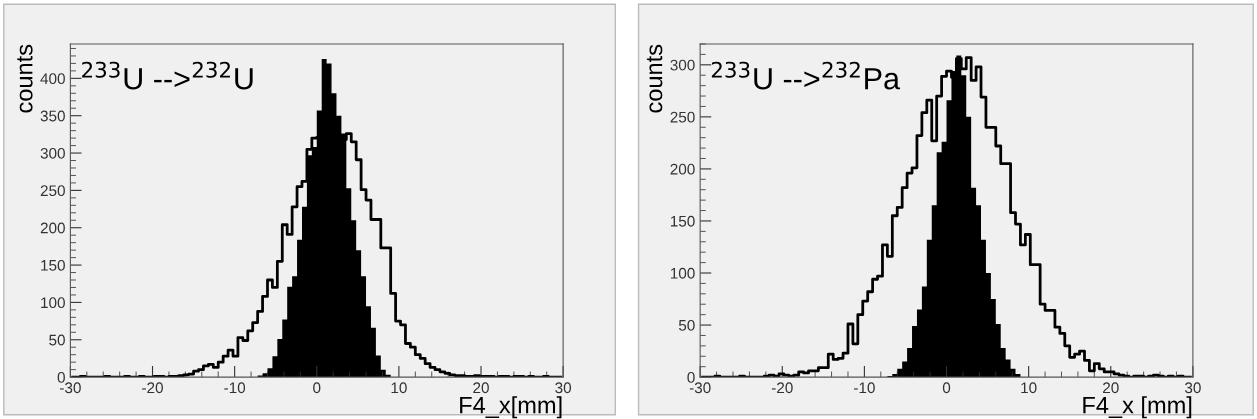  I want to click on annotation: $^{233}$U -->$^{232}$U, so click(167, 75).